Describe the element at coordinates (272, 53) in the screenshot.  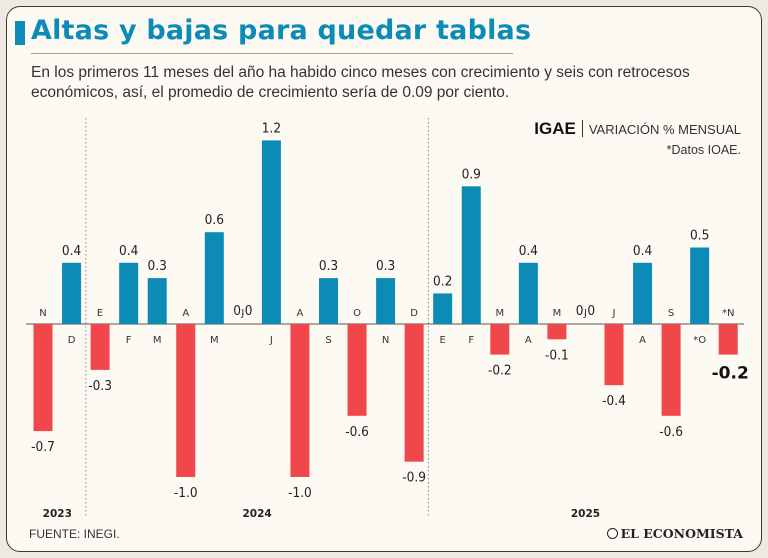
I see `title-divider` at that location.